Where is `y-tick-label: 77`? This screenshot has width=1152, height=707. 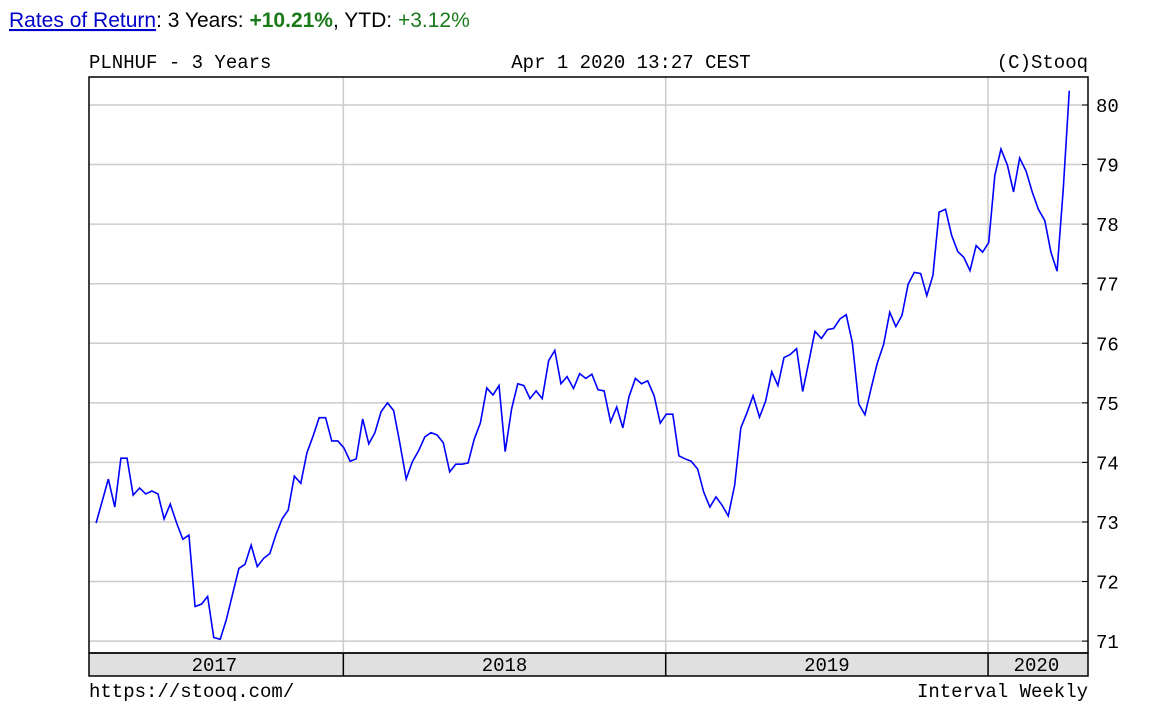
y-tick-label: 77 is located at coordinates (1107, 286).